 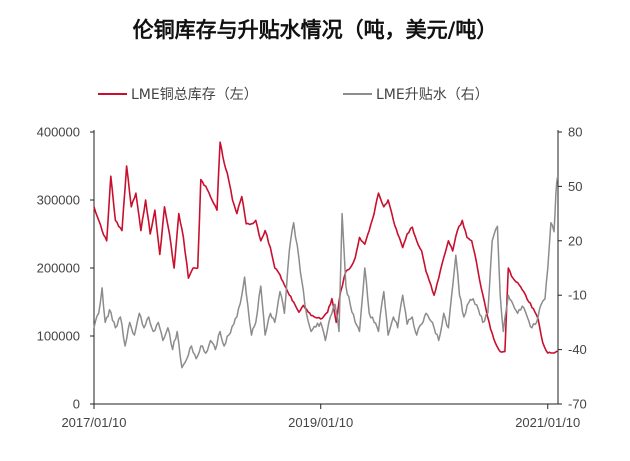 What do you see at coordinates (76, 404) in the screenshot?
I see `left-axis-tick-label: 0` at bounding box center [76, 404].